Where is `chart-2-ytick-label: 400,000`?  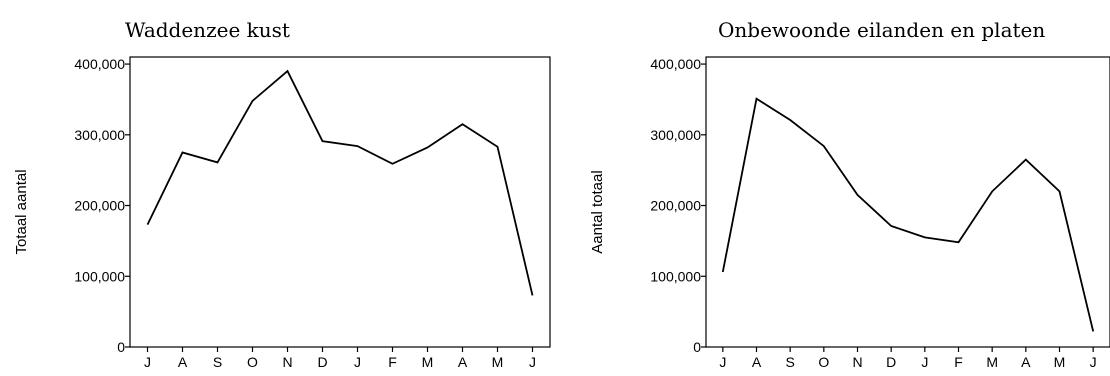 chart-2-ytick-label: 400,000 is located at coordinates (675, 64).